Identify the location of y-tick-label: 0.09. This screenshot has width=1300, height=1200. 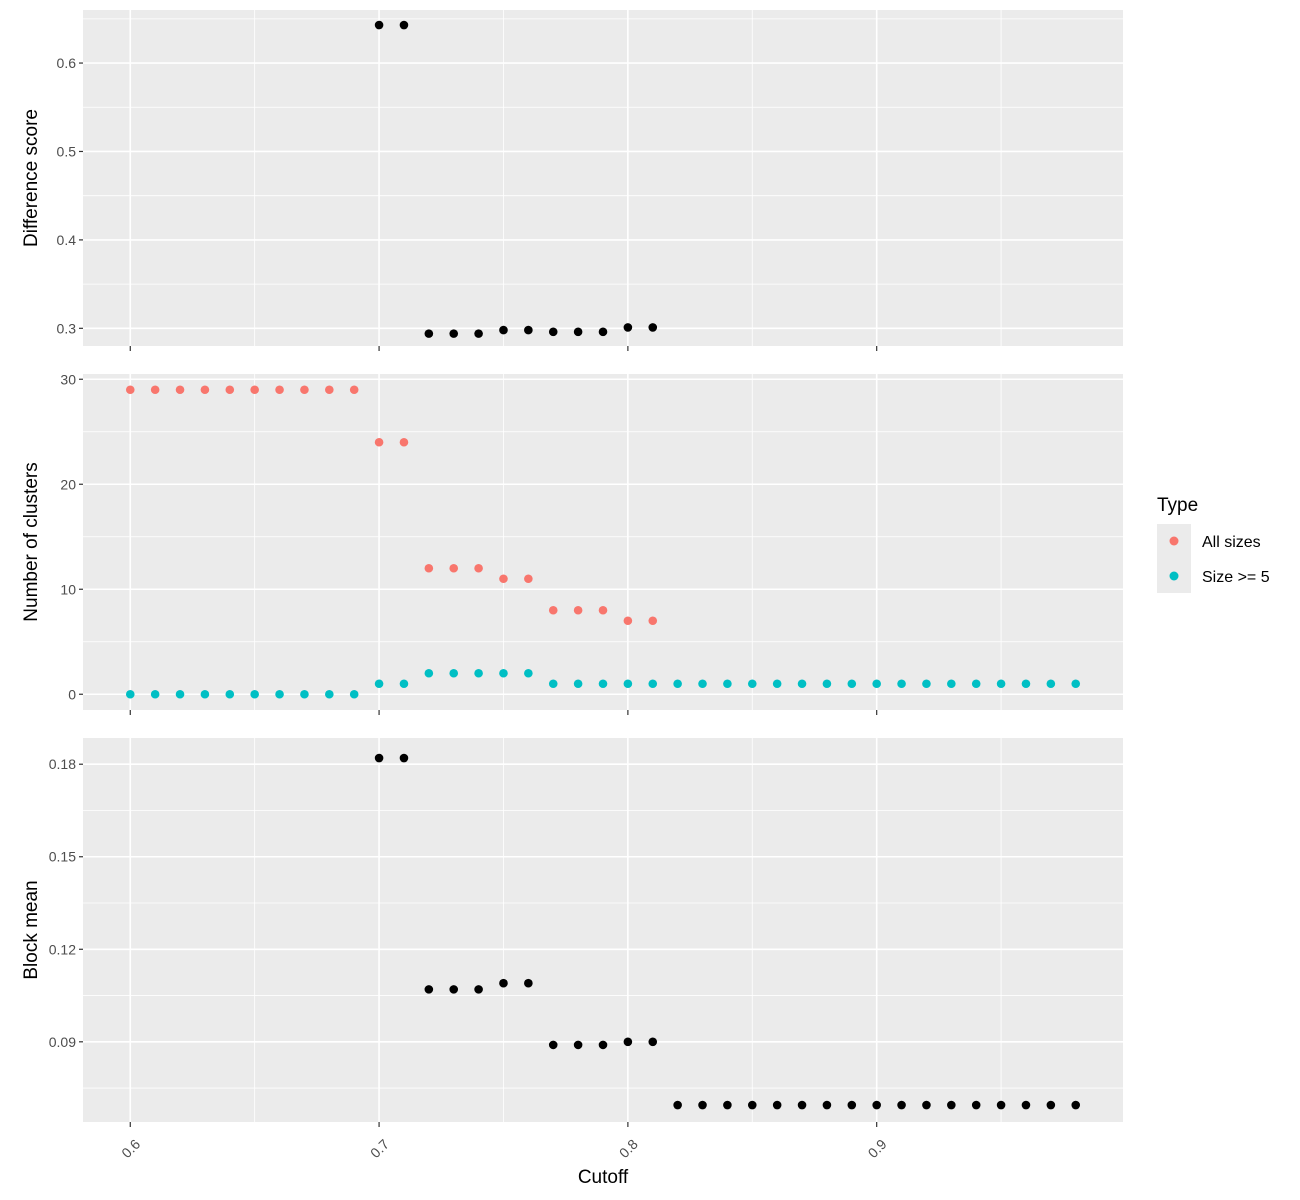
(62, 1042).